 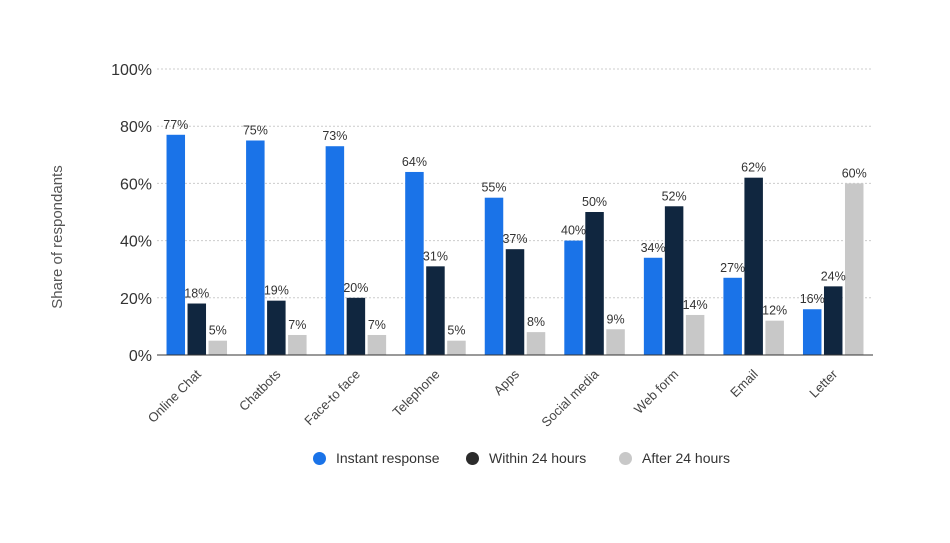 I want to click on data-label: 73%, so click(x=334, y=136).